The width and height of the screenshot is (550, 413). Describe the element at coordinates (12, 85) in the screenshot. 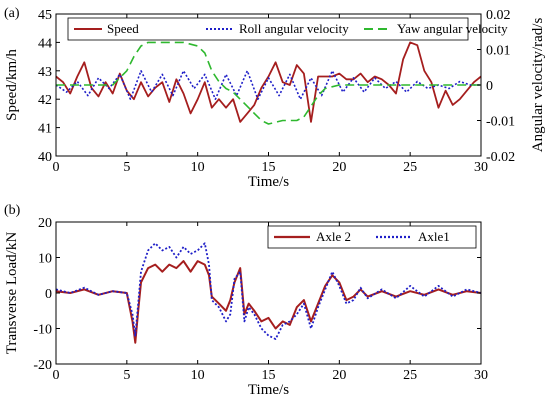

I see `panel-a-left-axis-label: Speed/km/h` at that location.